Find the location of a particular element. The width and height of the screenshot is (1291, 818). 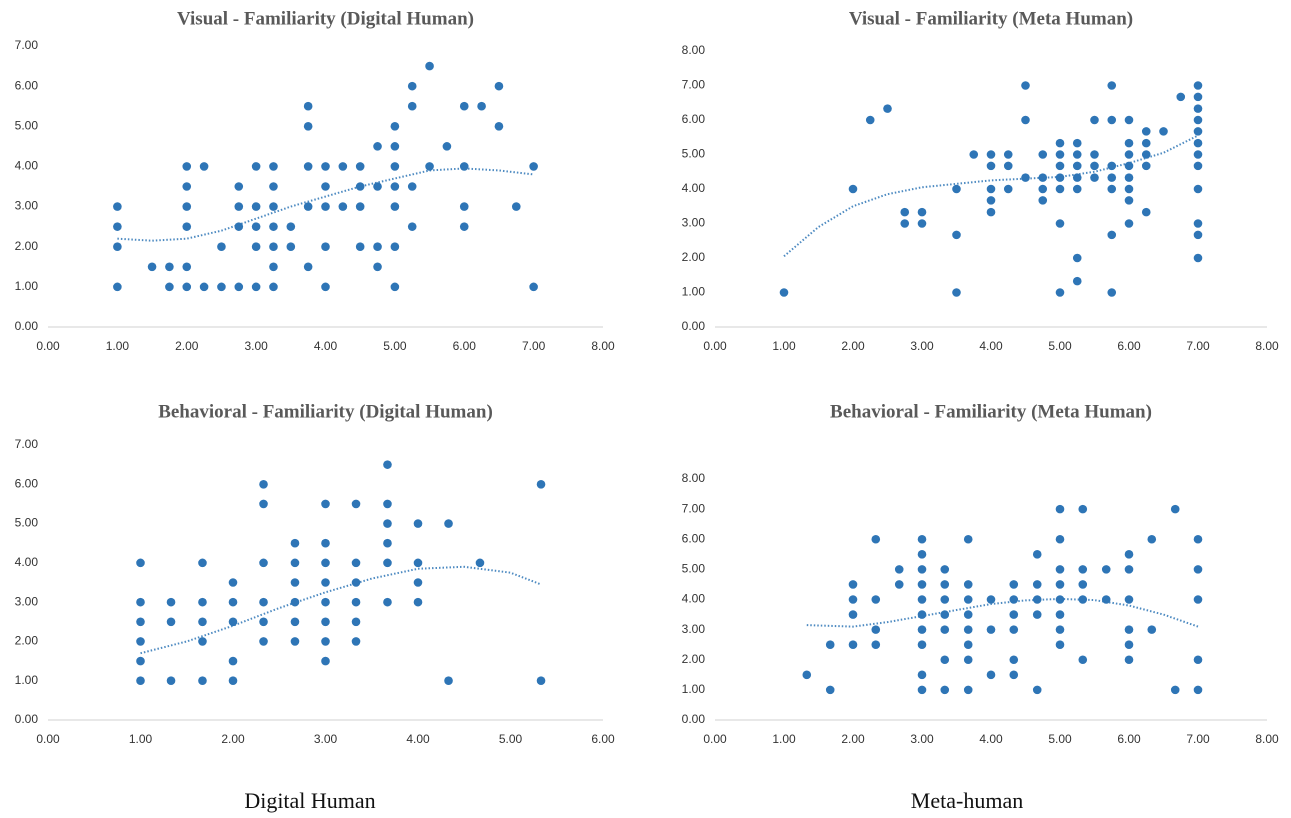

x-tick-label: 0.00 is located at coordinates (715, 739).